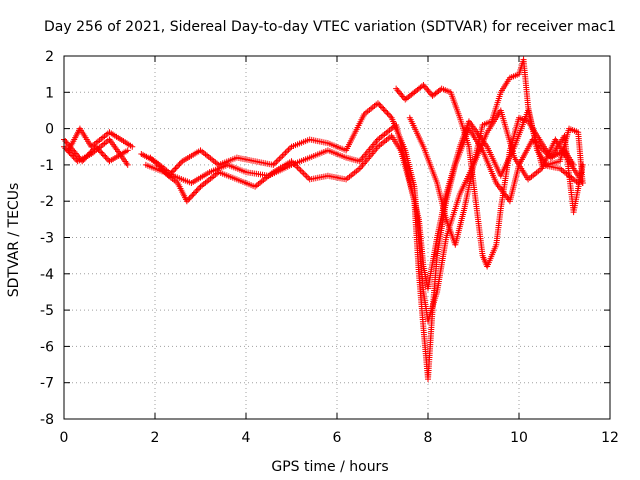  What do you see at coordinates (337, 438) in the screenshot?
I see `x-tick-label: 6` at bounding box center [337, 438].